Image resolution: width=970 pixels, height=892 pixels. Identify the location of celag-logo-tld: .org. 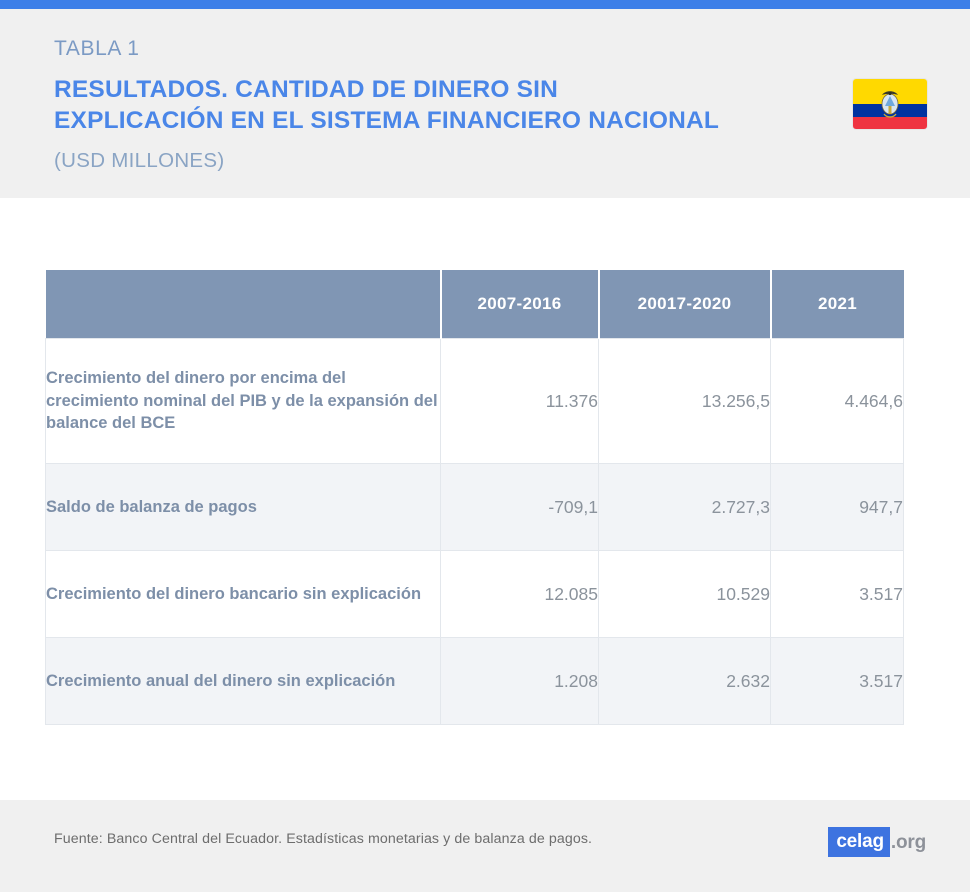
(908, 842).